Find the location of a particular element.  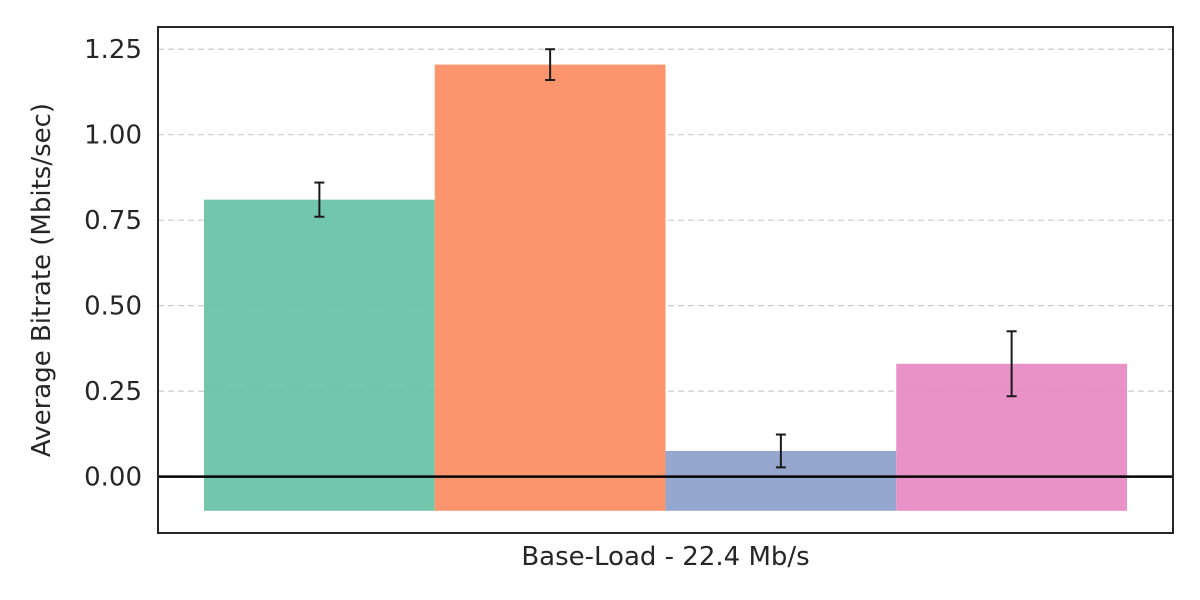

x-axis-label: Base-Load - 22.4 Mb/s is located at coordinates (665, 557).